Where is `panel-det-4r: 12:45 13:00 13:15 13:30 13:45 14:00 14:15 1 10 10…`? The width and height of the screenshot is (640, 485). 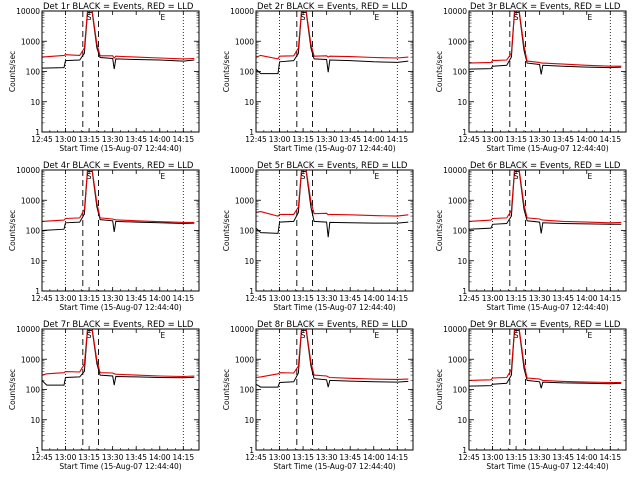
panel-det-4r: 12:45 13:00 13:15 13:30 13:45 14:00 14:15 1 10 10… is located at coordinates (104, 236).